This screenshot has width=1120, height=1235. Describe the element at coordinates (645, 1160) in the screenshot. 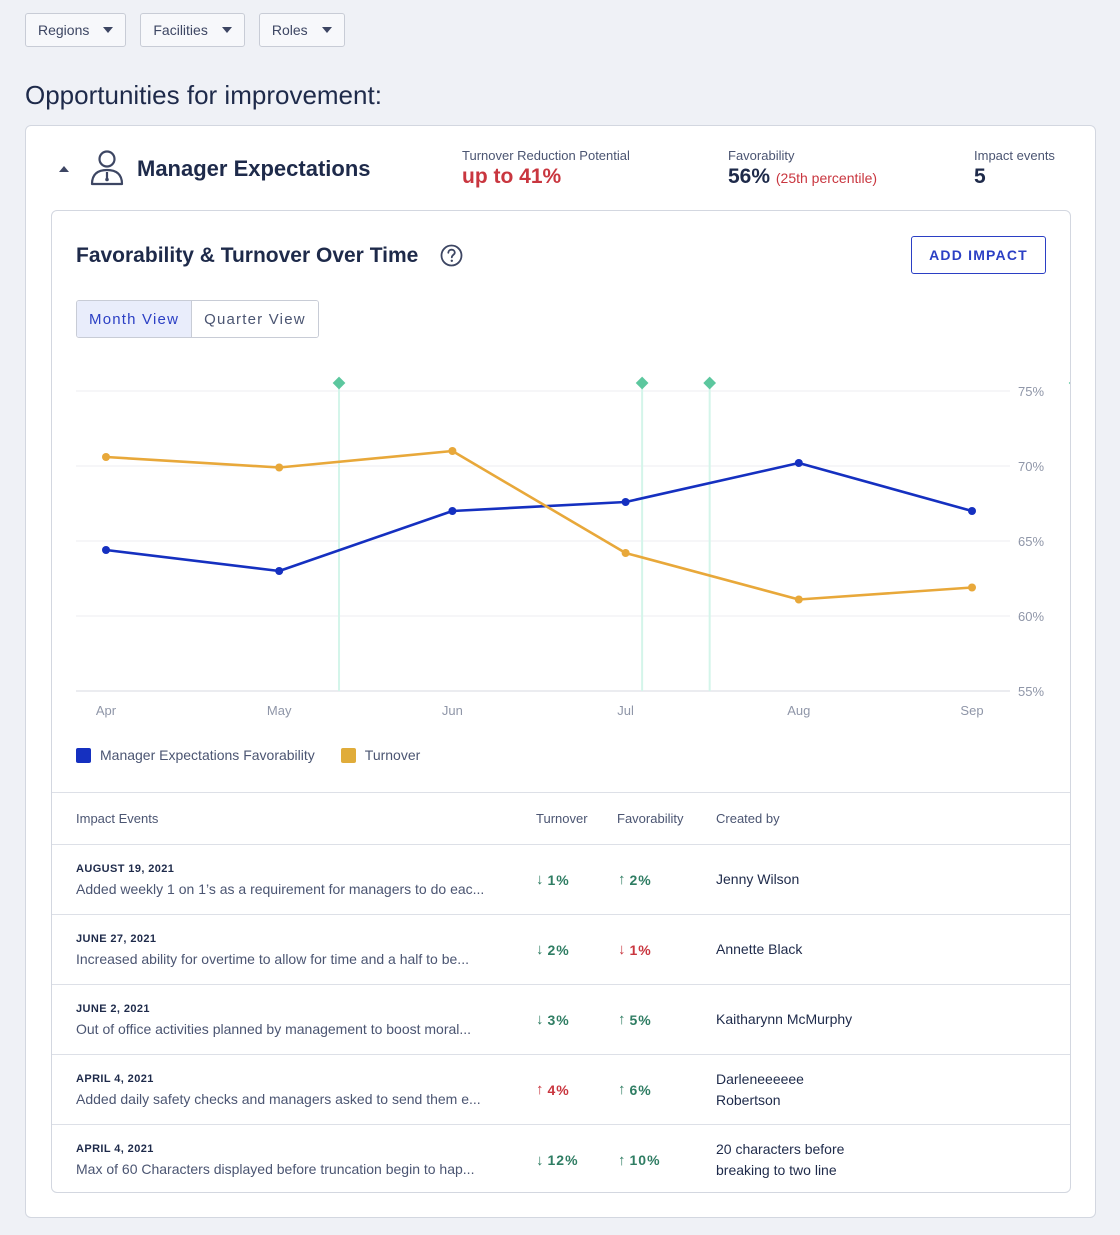

I see `favorability-change-value: 10%` at that location.